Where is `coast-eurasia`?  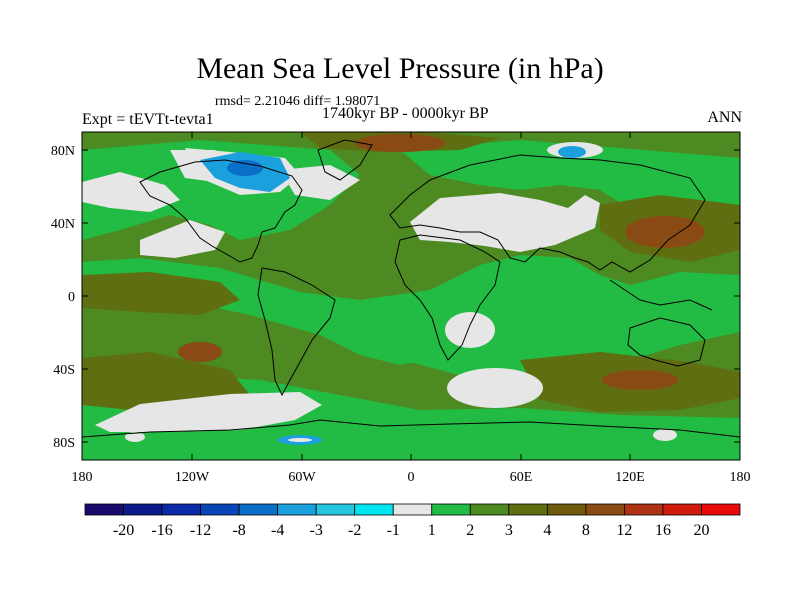 coast-eurasia is located at coordinates (547, 213).